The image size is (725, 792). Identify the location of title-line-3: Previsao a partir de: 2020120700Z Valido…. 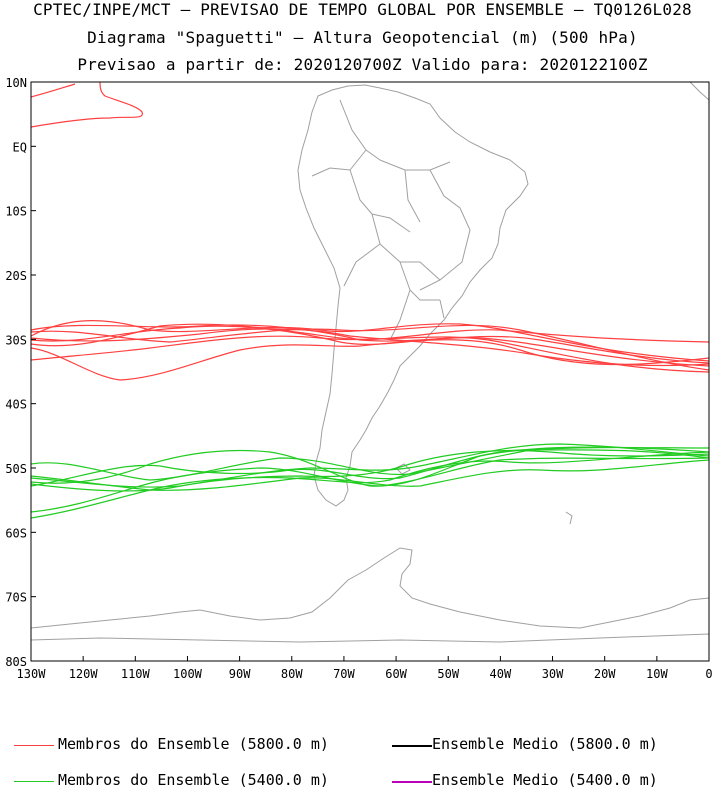
(362, 64).